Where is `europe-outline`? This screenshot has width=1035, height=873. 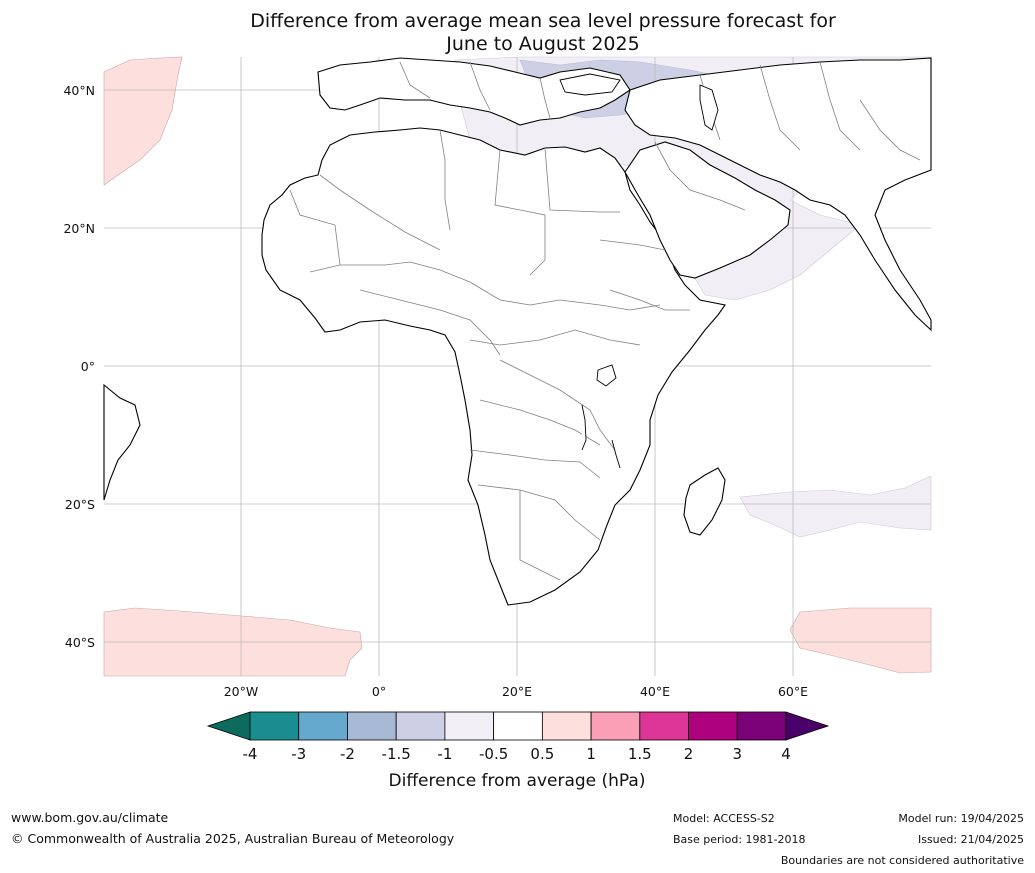
europe-outline is located at coordinates (474, 91).